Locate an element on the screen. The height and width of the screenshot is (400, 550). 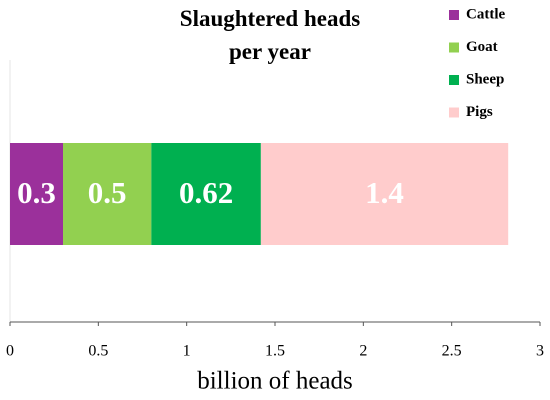
data-label: 0.5 is located at coordinates (107, 192).